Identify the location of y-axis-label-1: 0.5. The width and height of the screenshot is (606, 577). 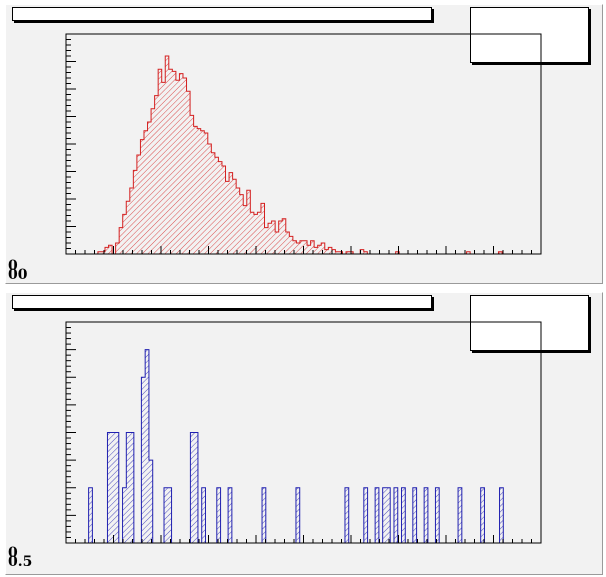
(20, 562).